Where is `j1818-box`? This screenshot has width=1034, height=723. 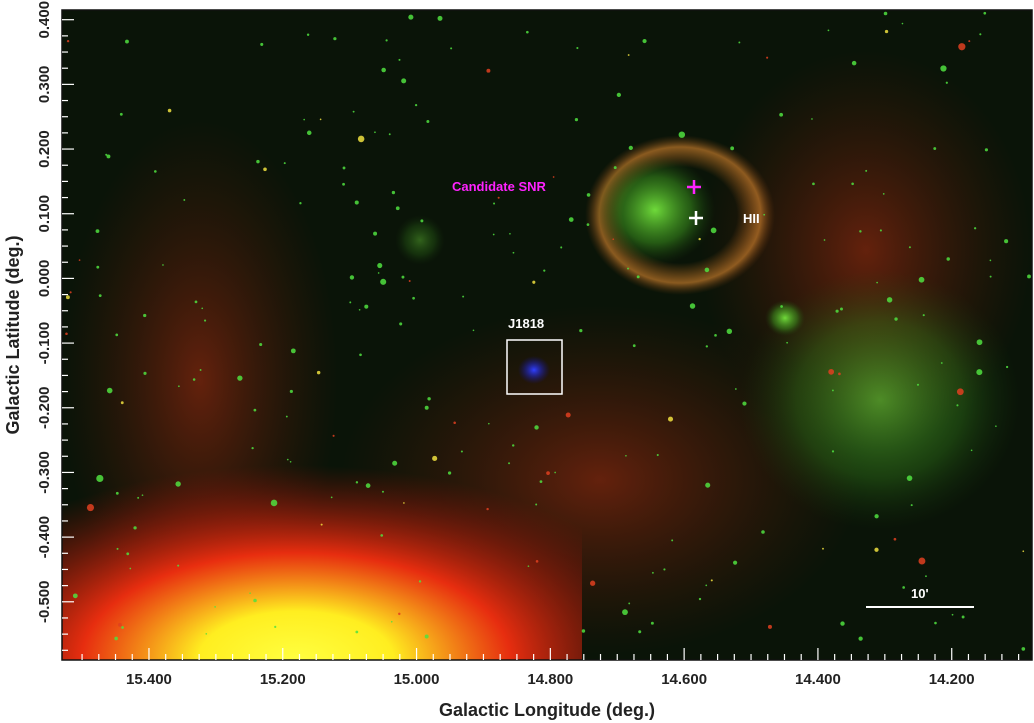
j1818-box is located at coordinates (534, 367).